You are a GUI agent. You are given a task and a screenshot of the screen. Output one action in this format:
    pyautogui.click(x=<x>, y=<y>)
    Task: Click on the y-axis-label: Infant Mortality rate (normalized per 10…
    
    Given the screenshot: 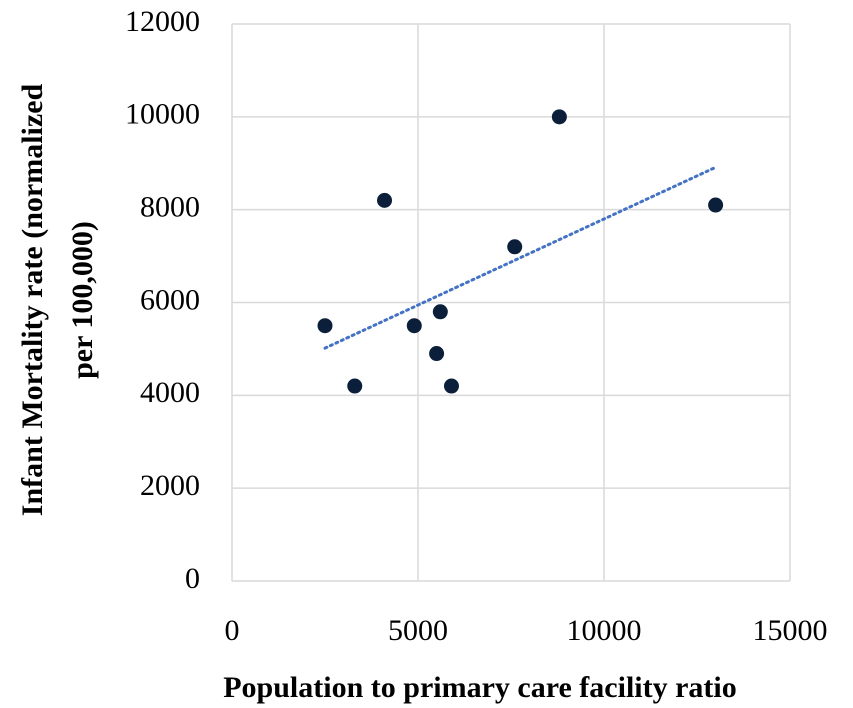 What is the action you would take?
    pyautogui.click(x=57, y=299)
    